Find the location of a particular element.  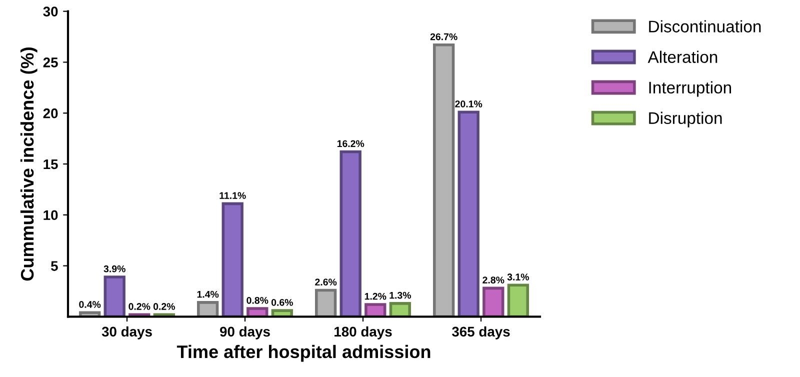

data-label: 0.4% is located at coordinates (90, 304).